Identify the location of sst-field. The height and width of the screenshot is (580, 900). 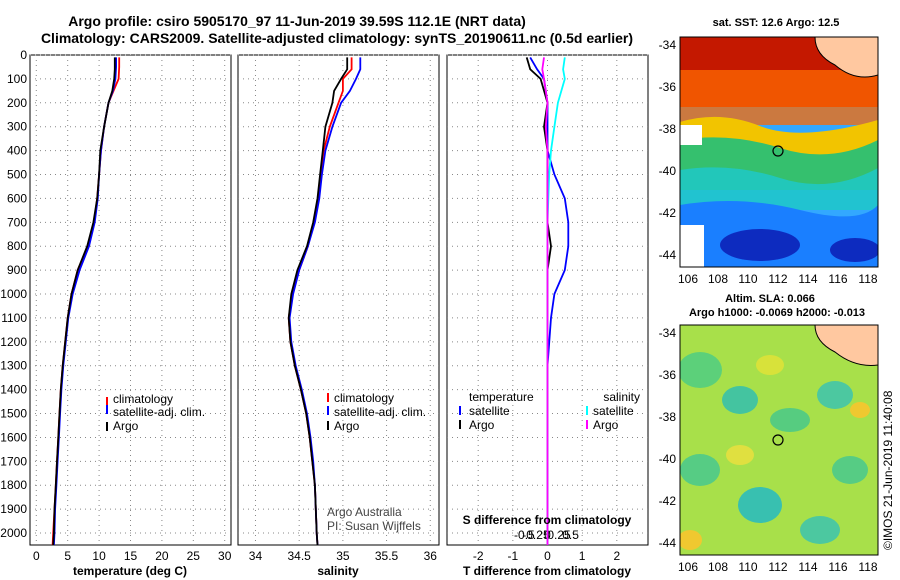
(779, 152).